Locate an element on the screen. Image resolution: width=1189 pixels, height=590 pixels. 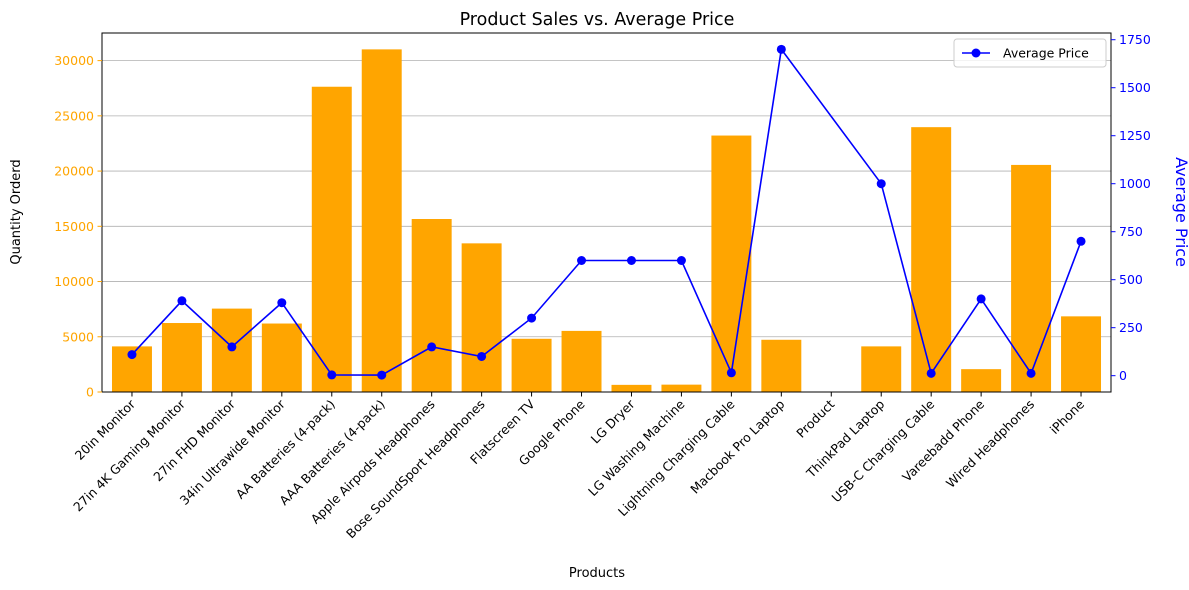
x-tick-label: Product is located at coordinates (815, 418).